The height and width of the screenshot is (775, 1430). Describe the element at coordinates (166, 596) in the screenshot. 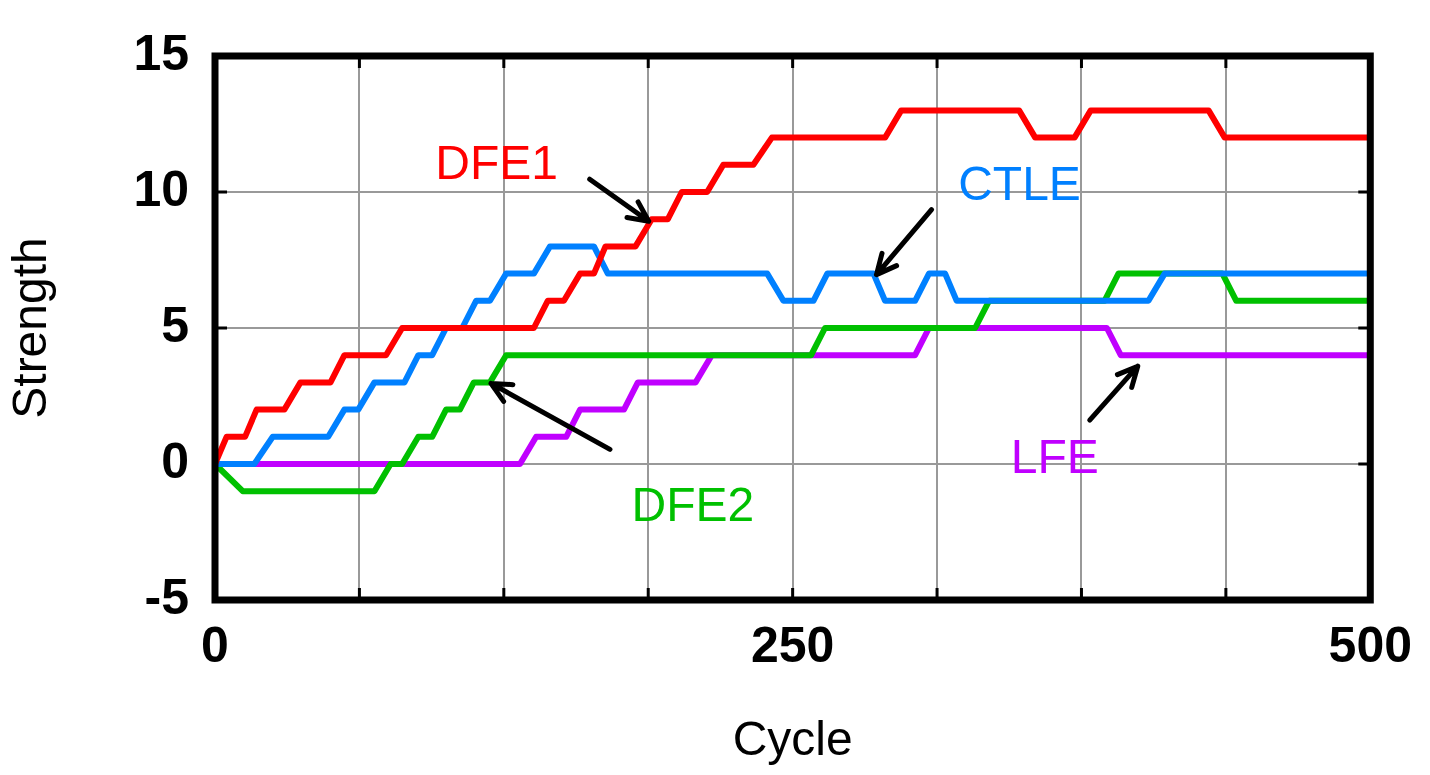

I see `y-tick-label: -5` at that location.